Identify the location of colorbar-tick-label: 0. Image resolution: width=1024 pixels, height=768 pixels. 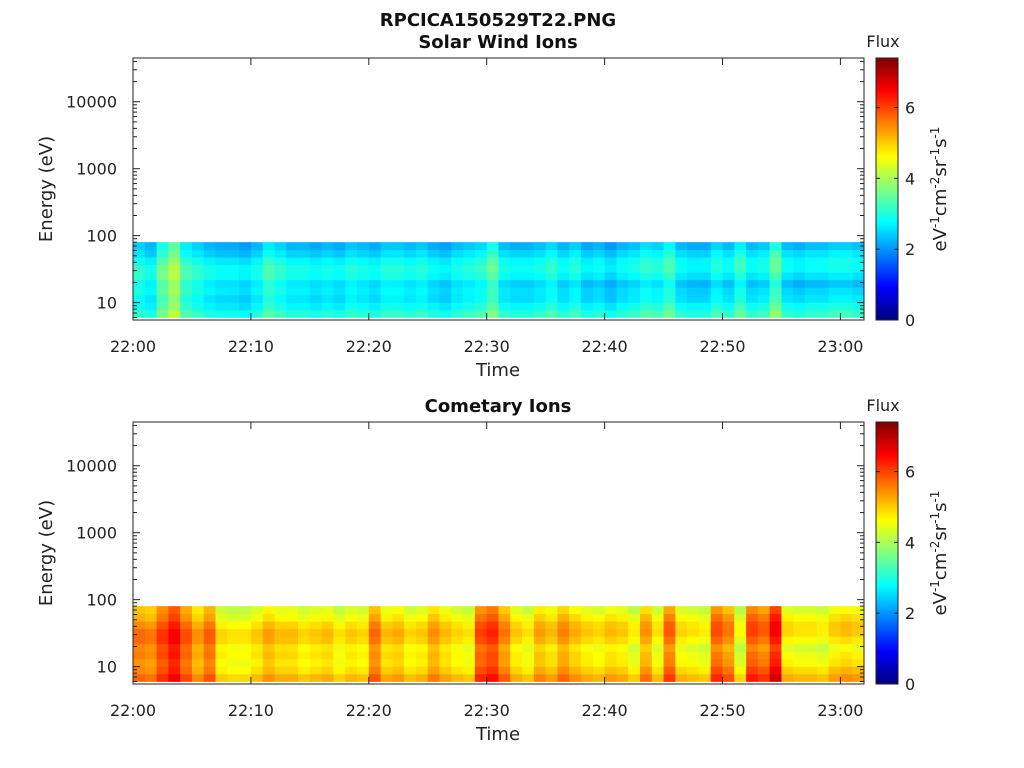
(910, 684).